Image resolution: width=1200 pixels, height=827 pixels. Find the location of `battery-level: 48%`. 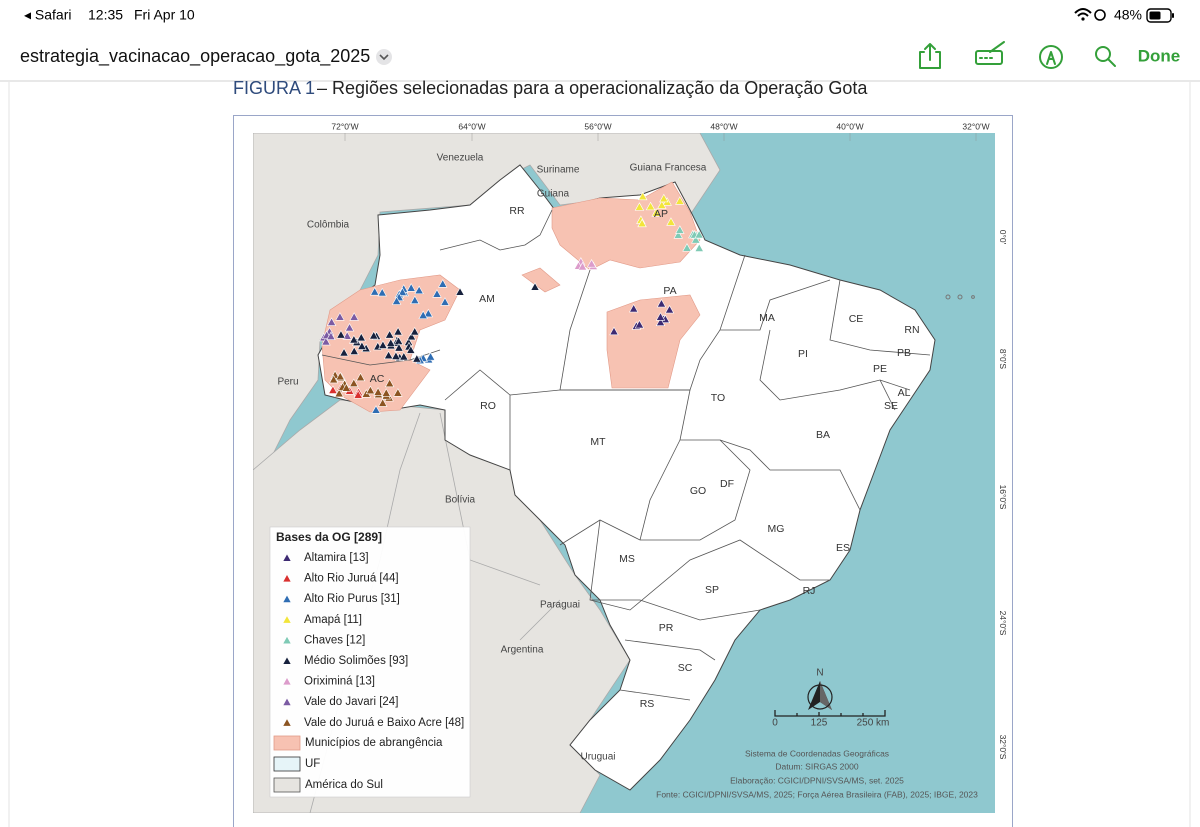

battery-level: 48% is located at coordinates (1128, 15).